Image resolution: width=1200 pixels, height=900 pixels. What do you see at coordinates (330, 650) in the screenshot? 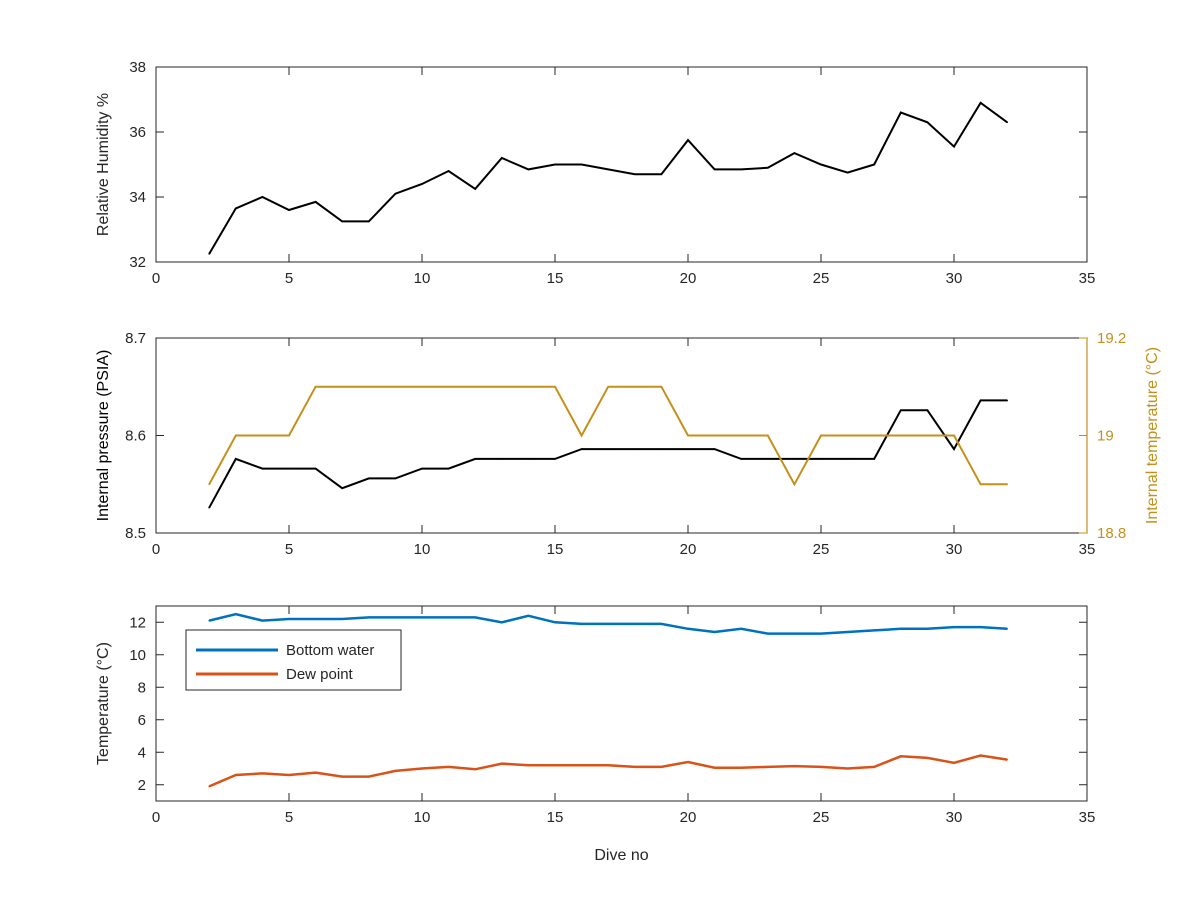
I see `legend-entry: Bottom water` at bounding box center [330, 650].